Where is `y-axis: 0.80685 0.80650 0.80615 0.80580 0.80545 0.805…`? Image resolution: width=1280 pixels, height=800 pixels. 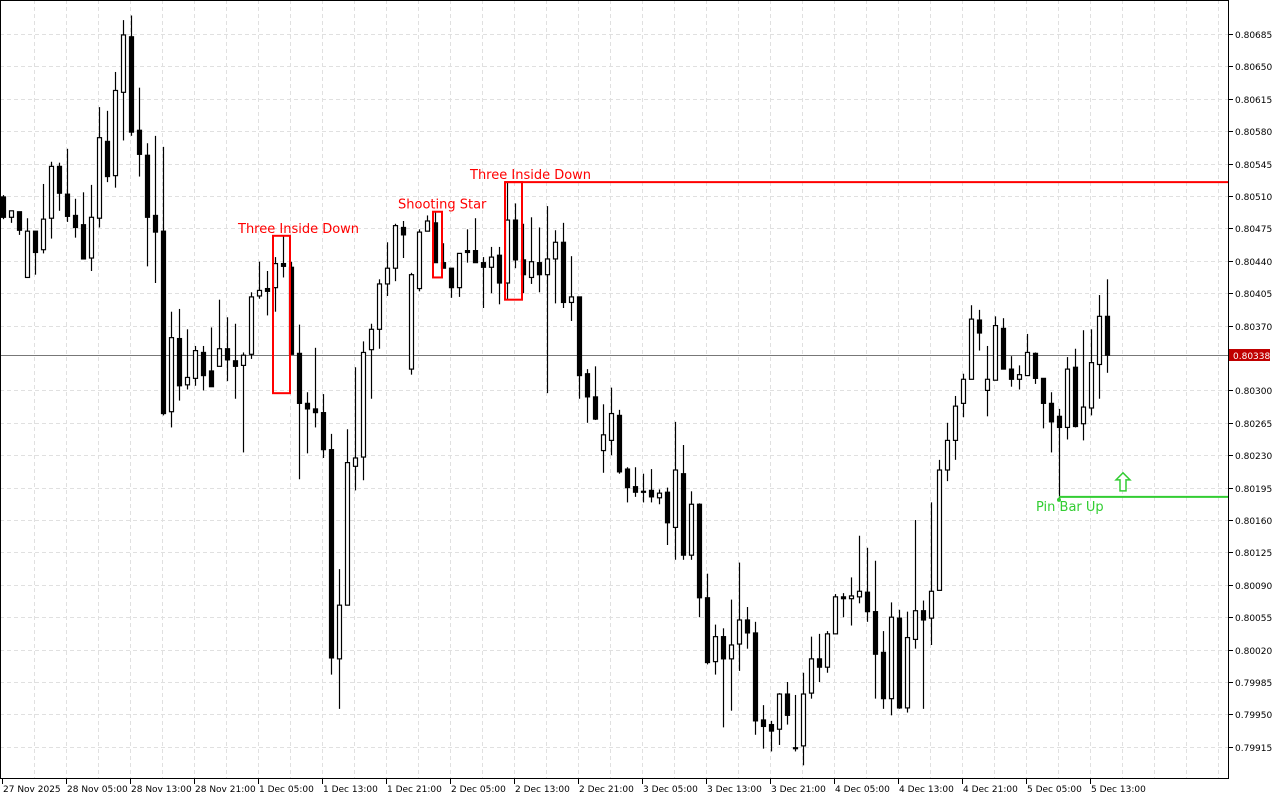 y-axis: 0.80685 0.80650 0.80615 0.80580 0.80545 0.805… is located at coordinates (1250, 392).